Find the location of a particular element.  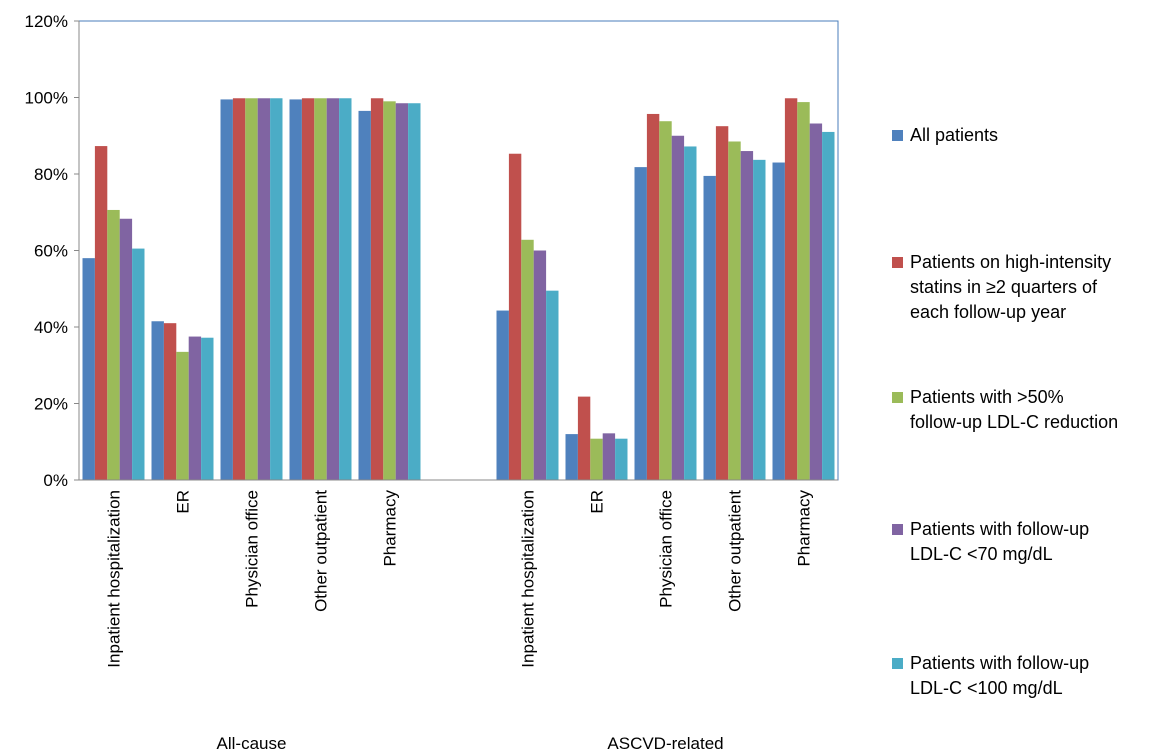

y-tick-label: 100% is located at coordinates (46, 98).